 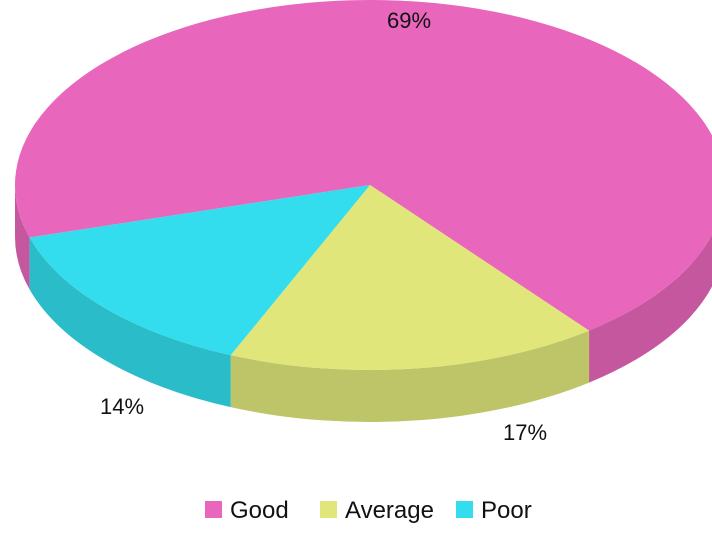 What do you see at coordinates (409, 20) in the screenshot?
I see `data-label-good: 69%` at bounding box center [409, 20].